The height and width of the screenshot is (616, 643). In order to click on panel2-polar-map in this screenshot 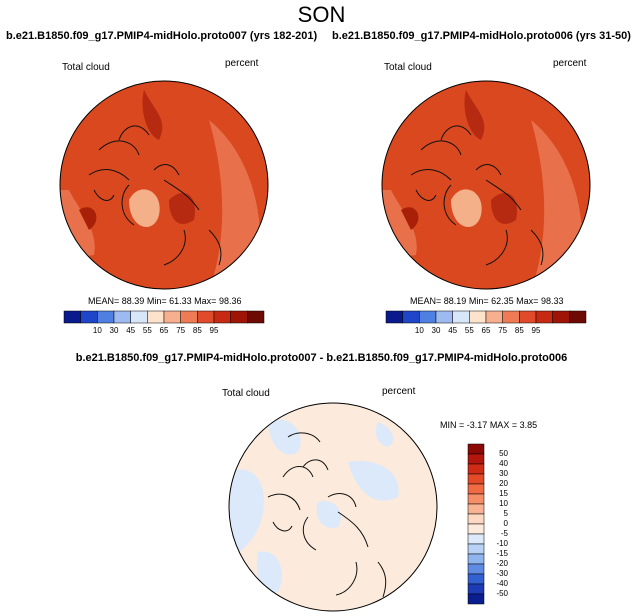, I will do `click(486, 185)`.